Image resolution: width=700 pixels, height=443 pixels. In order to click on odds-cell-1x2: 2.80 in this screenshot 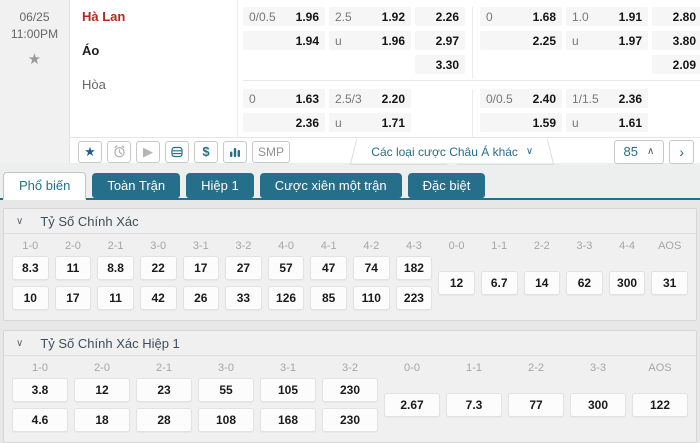, I will do `click(676, 16)`.